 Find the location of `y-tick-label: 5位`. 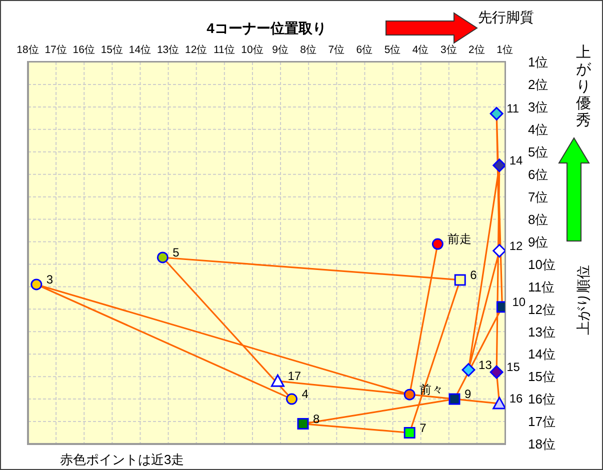

y-tick-label: 5位 is located at coordinates (538, 152).